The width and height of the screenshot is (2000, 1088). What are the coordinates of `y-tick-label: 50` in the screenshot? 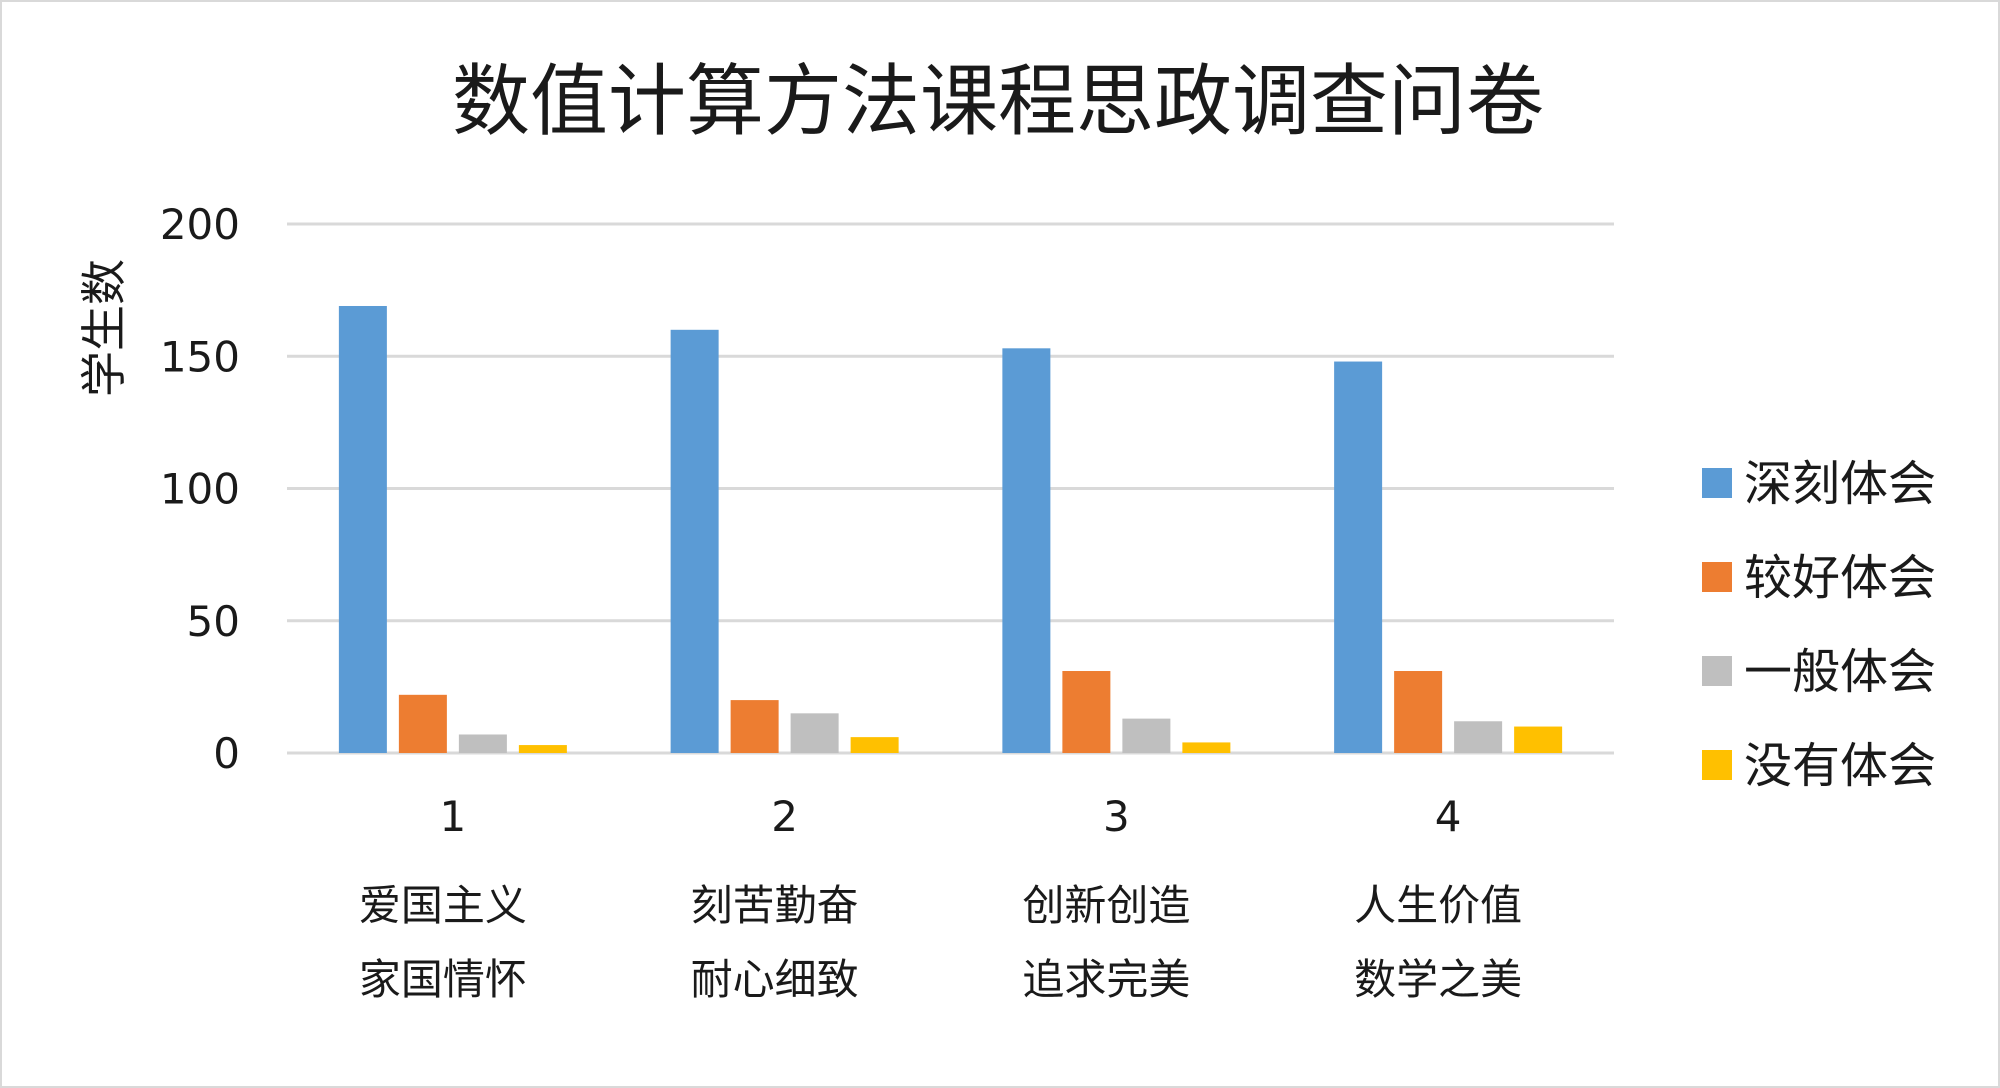 It's located at (213, 621).